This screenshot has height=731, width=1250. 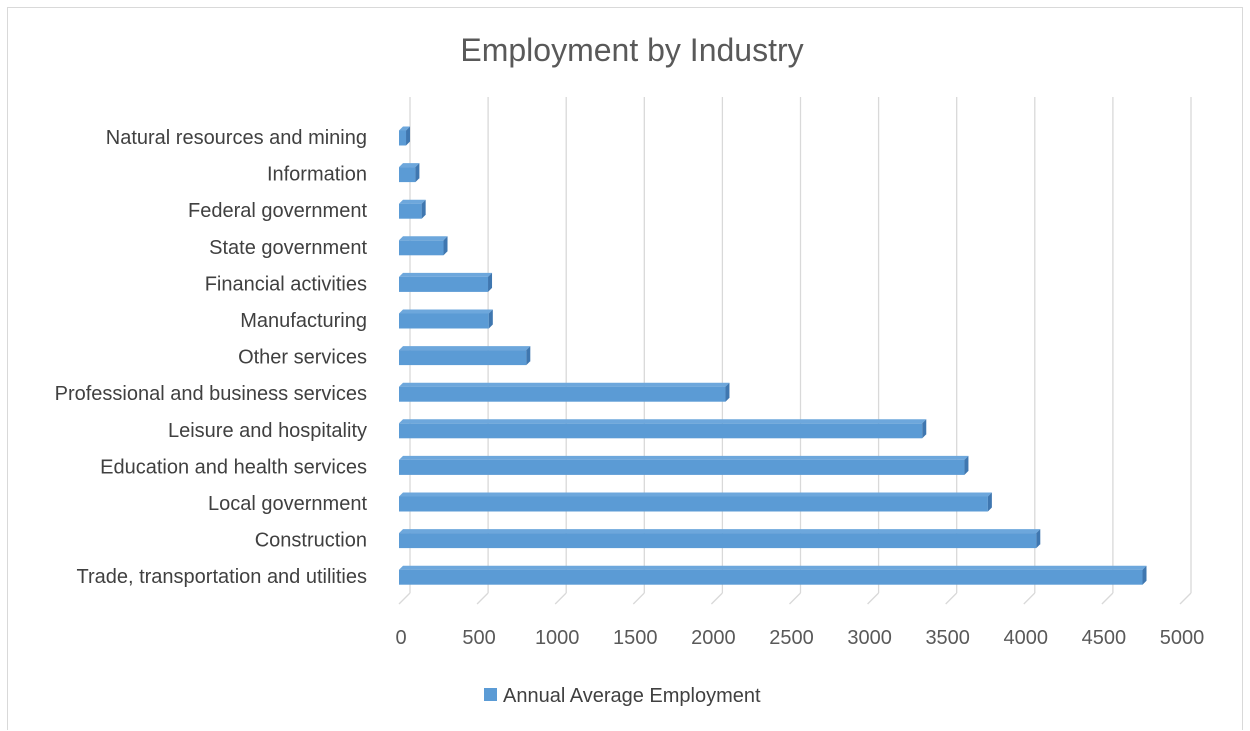 I want to click on x-tick-labels: 0 500 1000 1500 2000 2500 3000 3500 4000 4500 5000, so click(x=799, y=638).